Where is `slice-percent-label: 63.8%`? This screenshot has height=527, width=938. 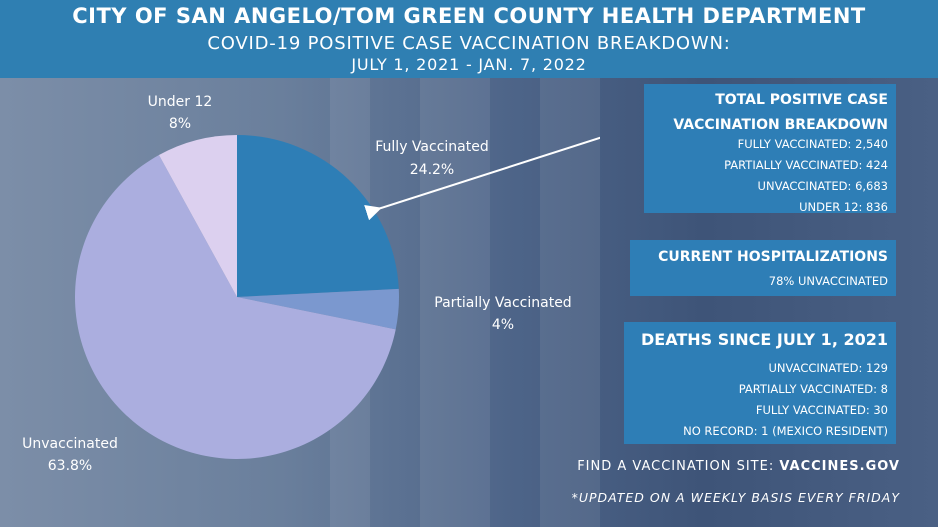 slice-percent-label: 63.8% is located at coordinates (70, 466).